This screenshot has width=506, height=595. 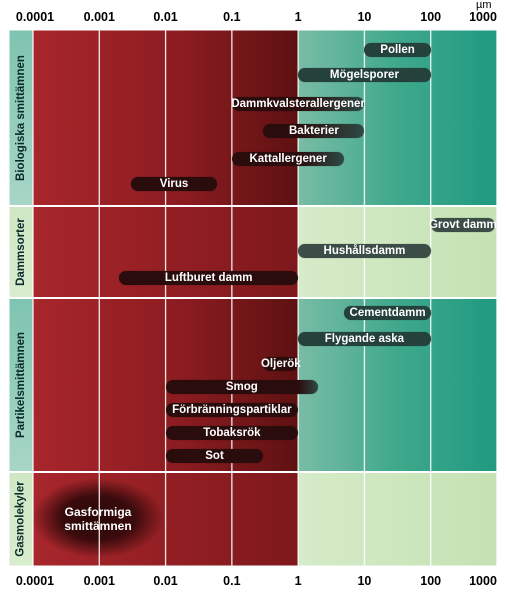 I want to click on range-bar: Sot, so click(x=214, y=456).